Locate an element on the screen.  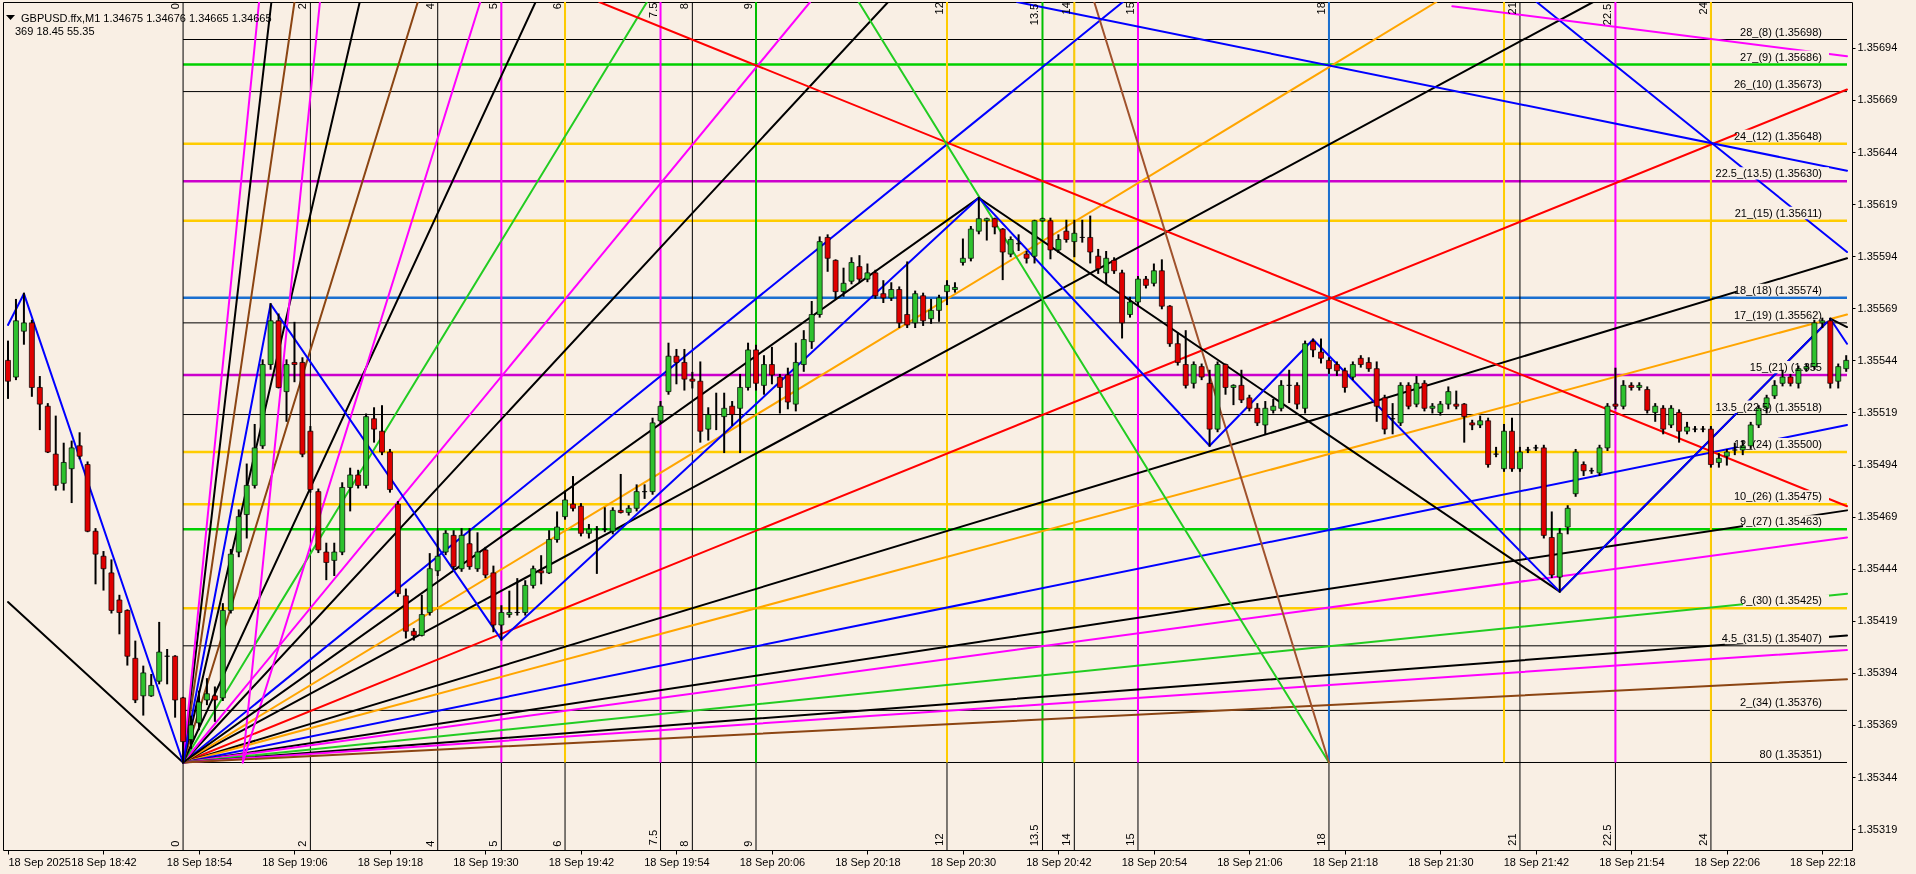
y-tick-label: 1.35369 is located at coordinates (1877, 724).